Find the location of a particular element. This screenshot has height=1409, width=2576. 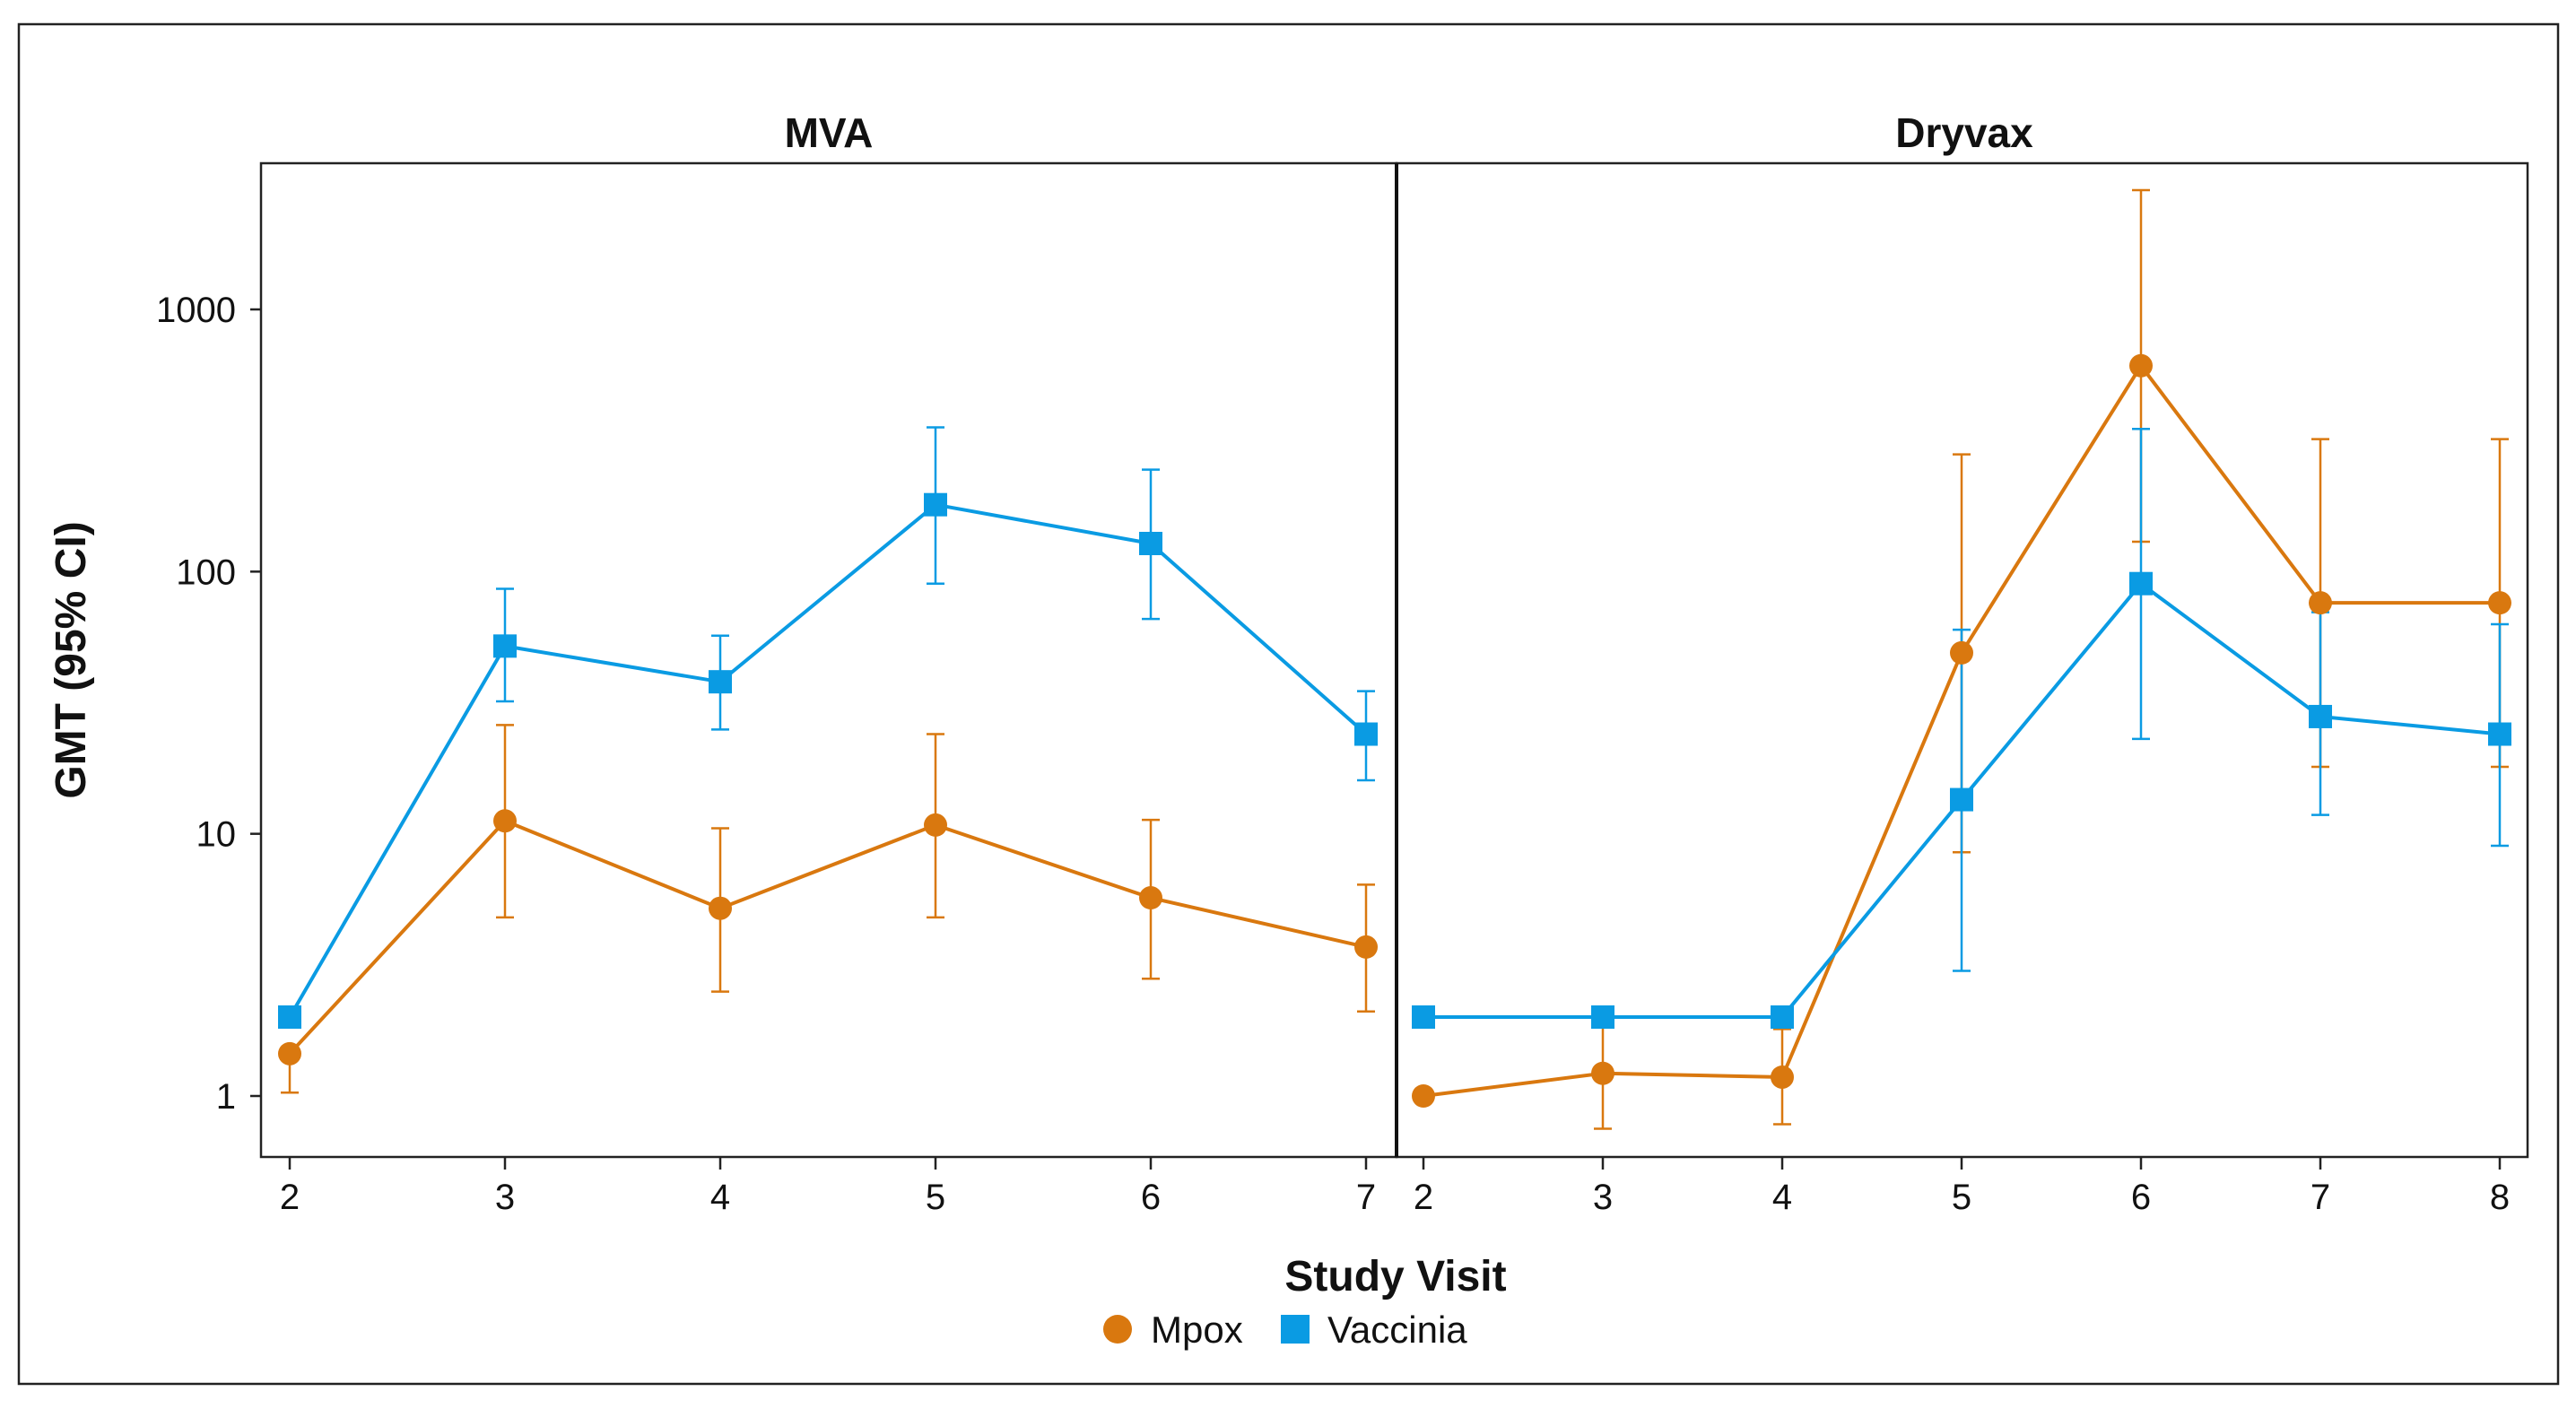

x-tick-label-mva-3: 3 is located at coordinates (505, 1197).